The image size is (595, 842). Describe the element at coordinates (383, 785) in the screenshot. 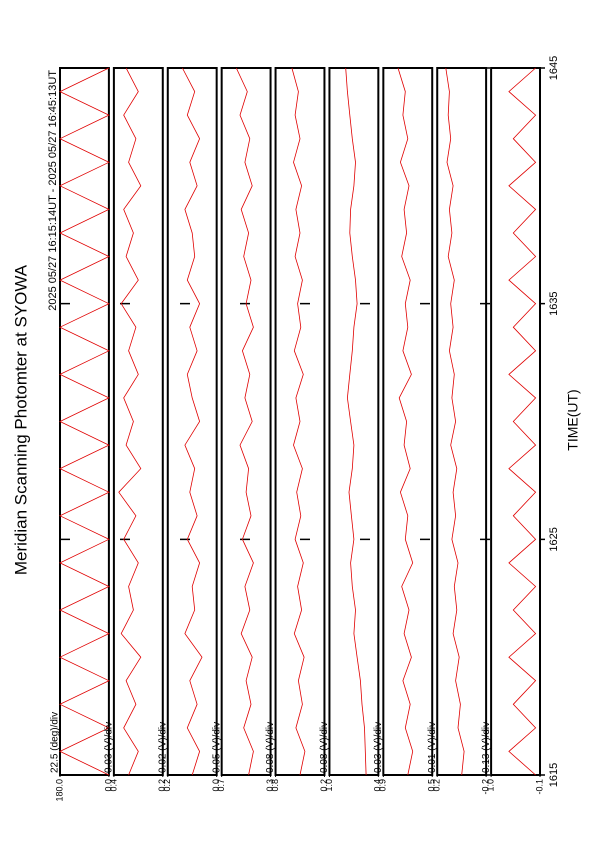

I see `y-tick-label: 0.9` at that location.